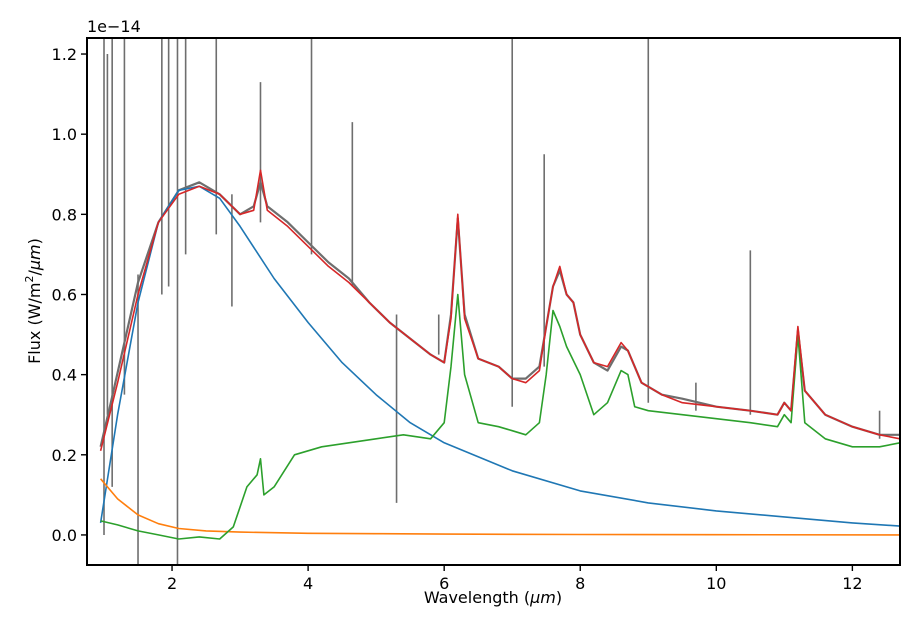  I want to click on y-axis-label-unit: μm, so click(34, 257).